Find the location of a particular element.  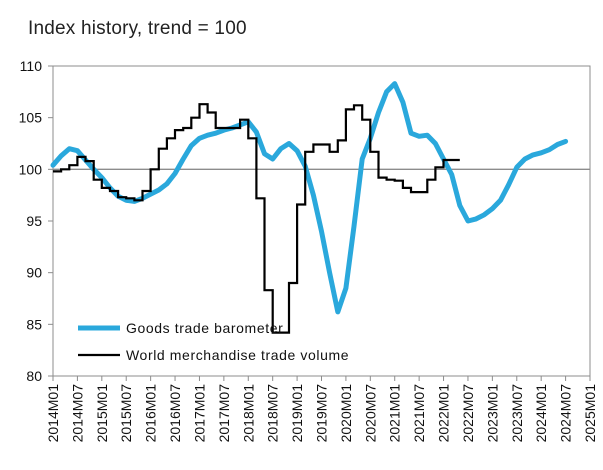

legend-label-goods-trade-barometer: Goods trade barometer is located at coordinates (204, 328).